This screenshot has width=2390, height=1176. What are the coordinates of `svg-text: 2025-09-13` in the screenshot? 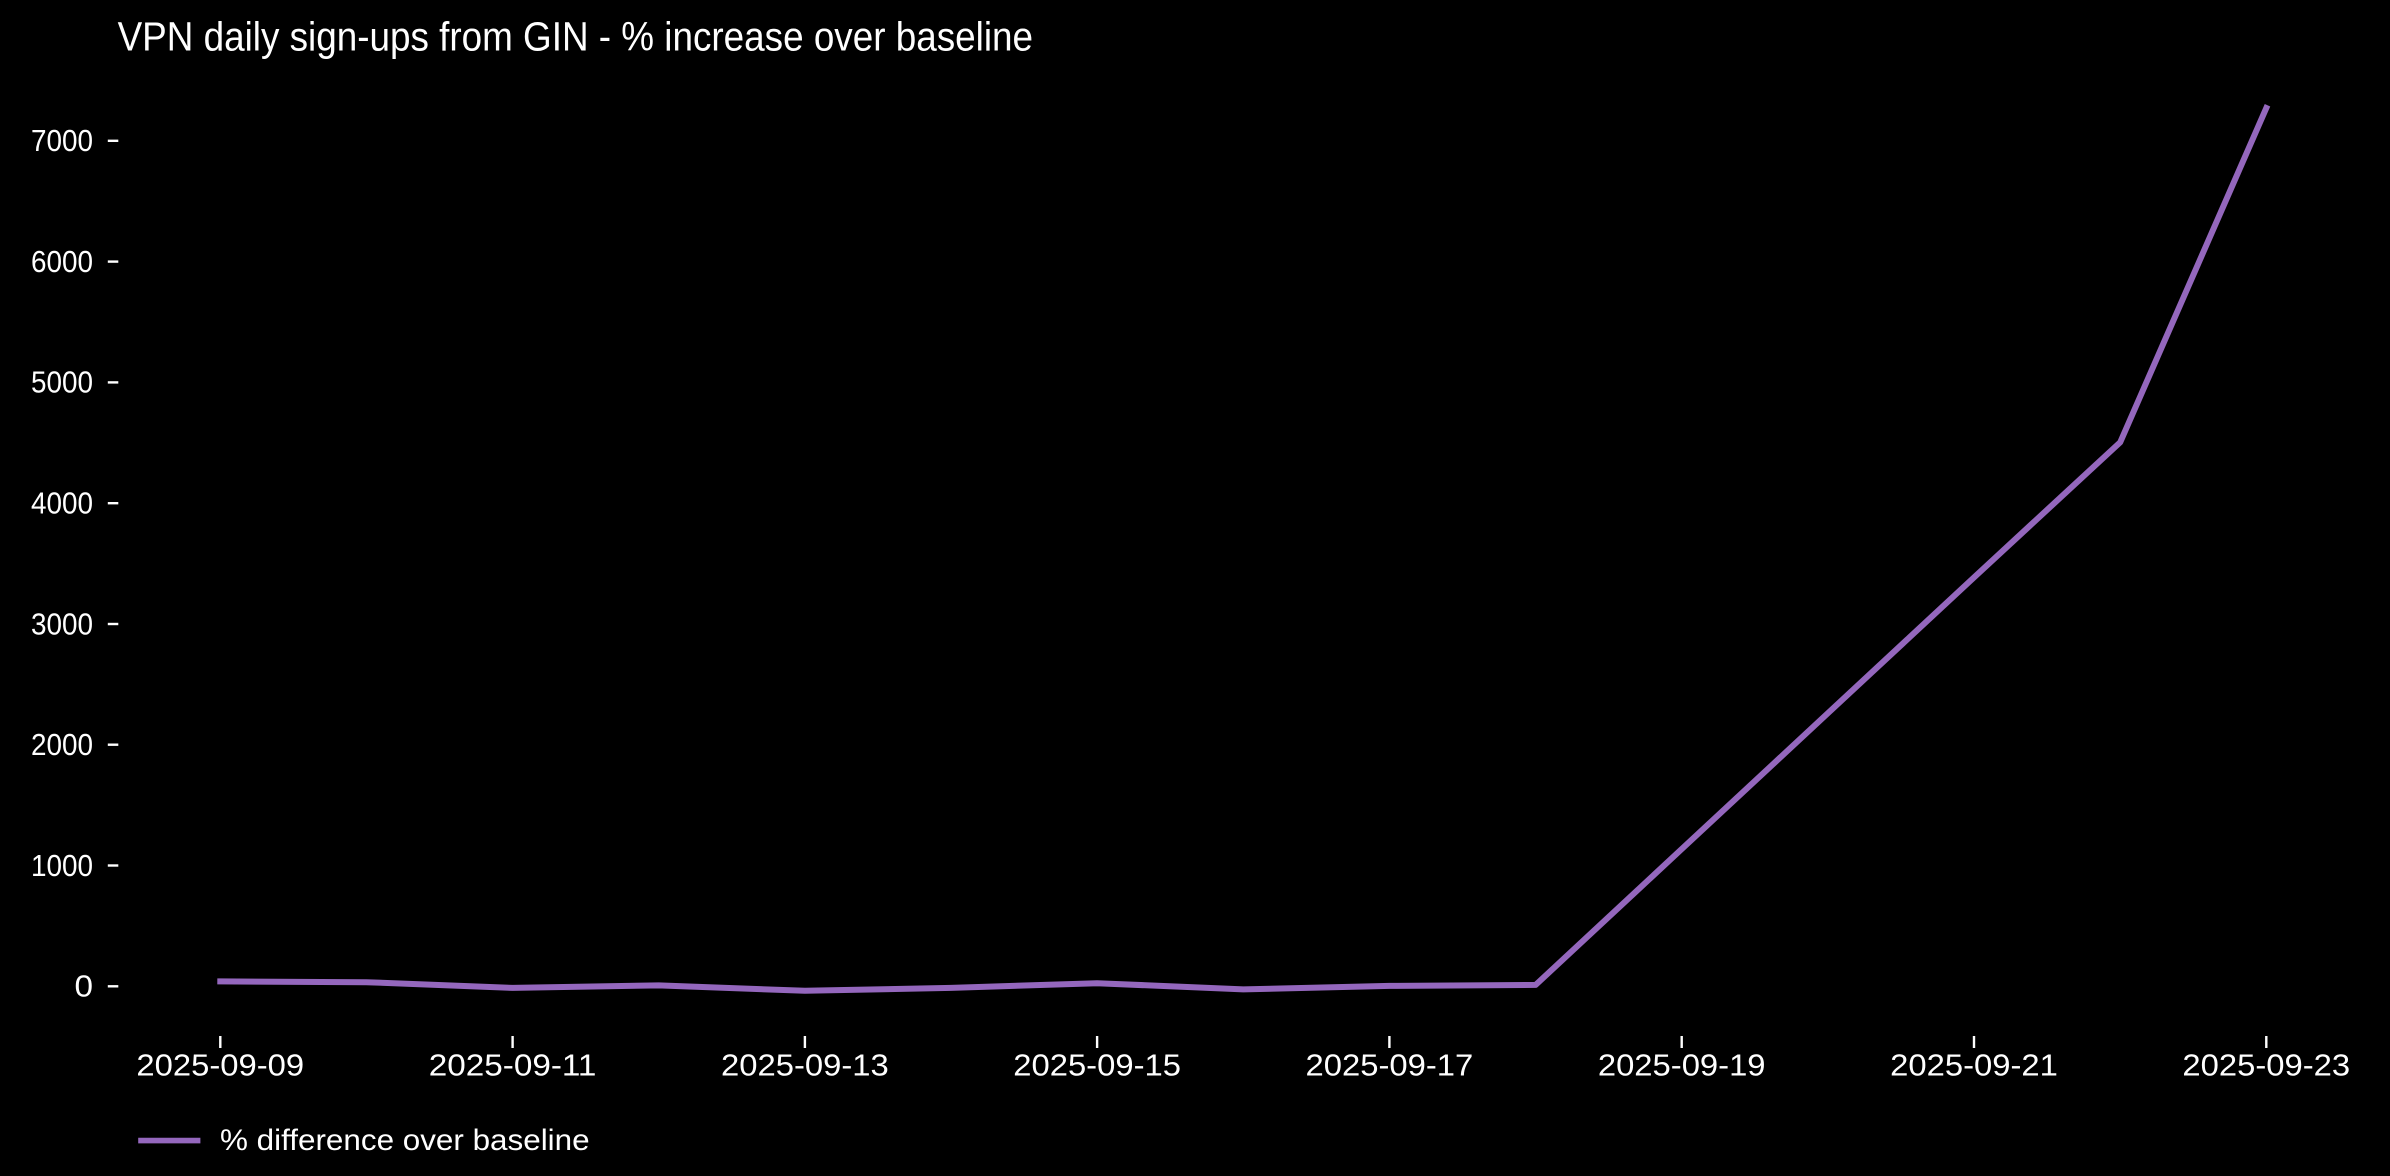 It's located at (805, 1066).